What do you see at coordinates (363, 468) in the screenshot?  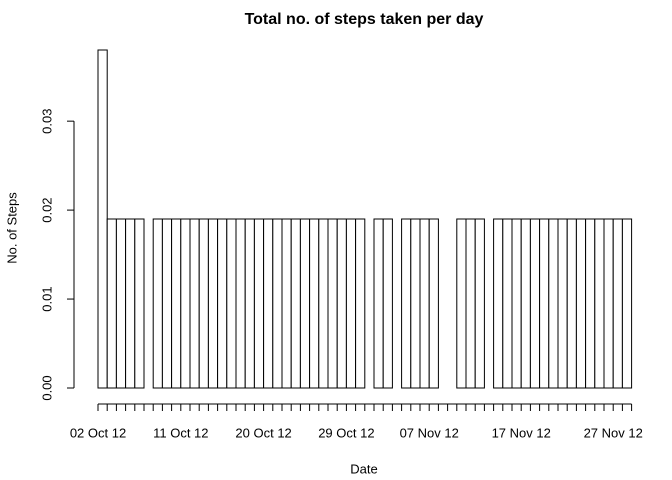 I see `x-axis-label: Date` at bounding box center [363, 468].